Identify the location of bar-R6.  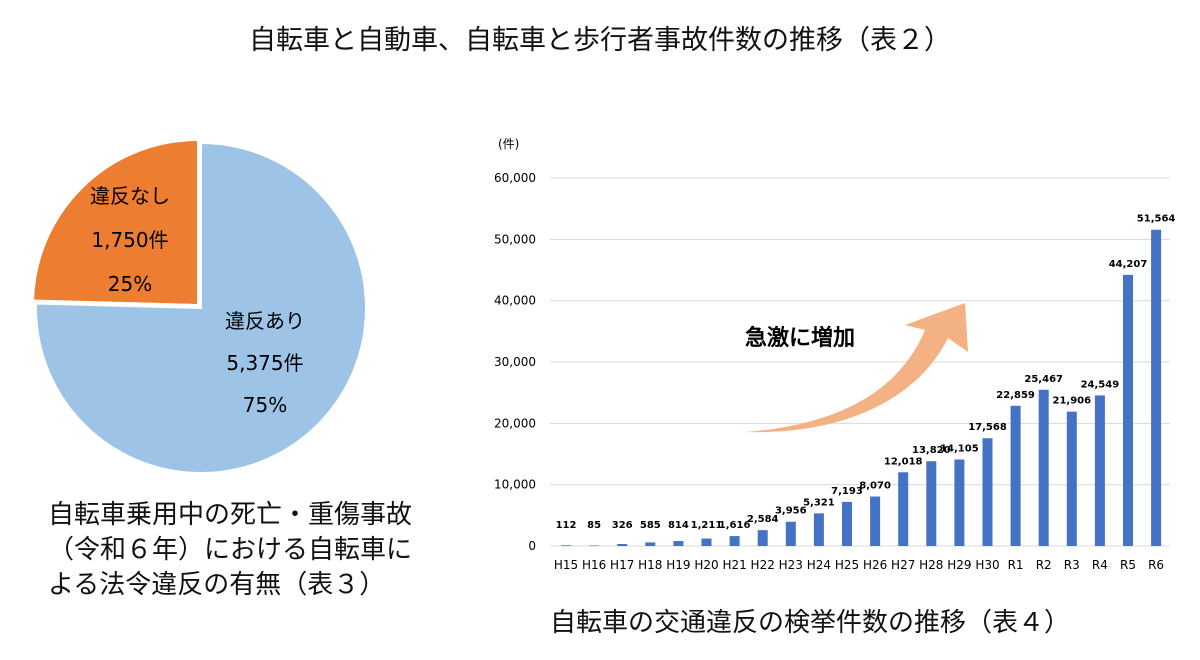
(1156, 388).